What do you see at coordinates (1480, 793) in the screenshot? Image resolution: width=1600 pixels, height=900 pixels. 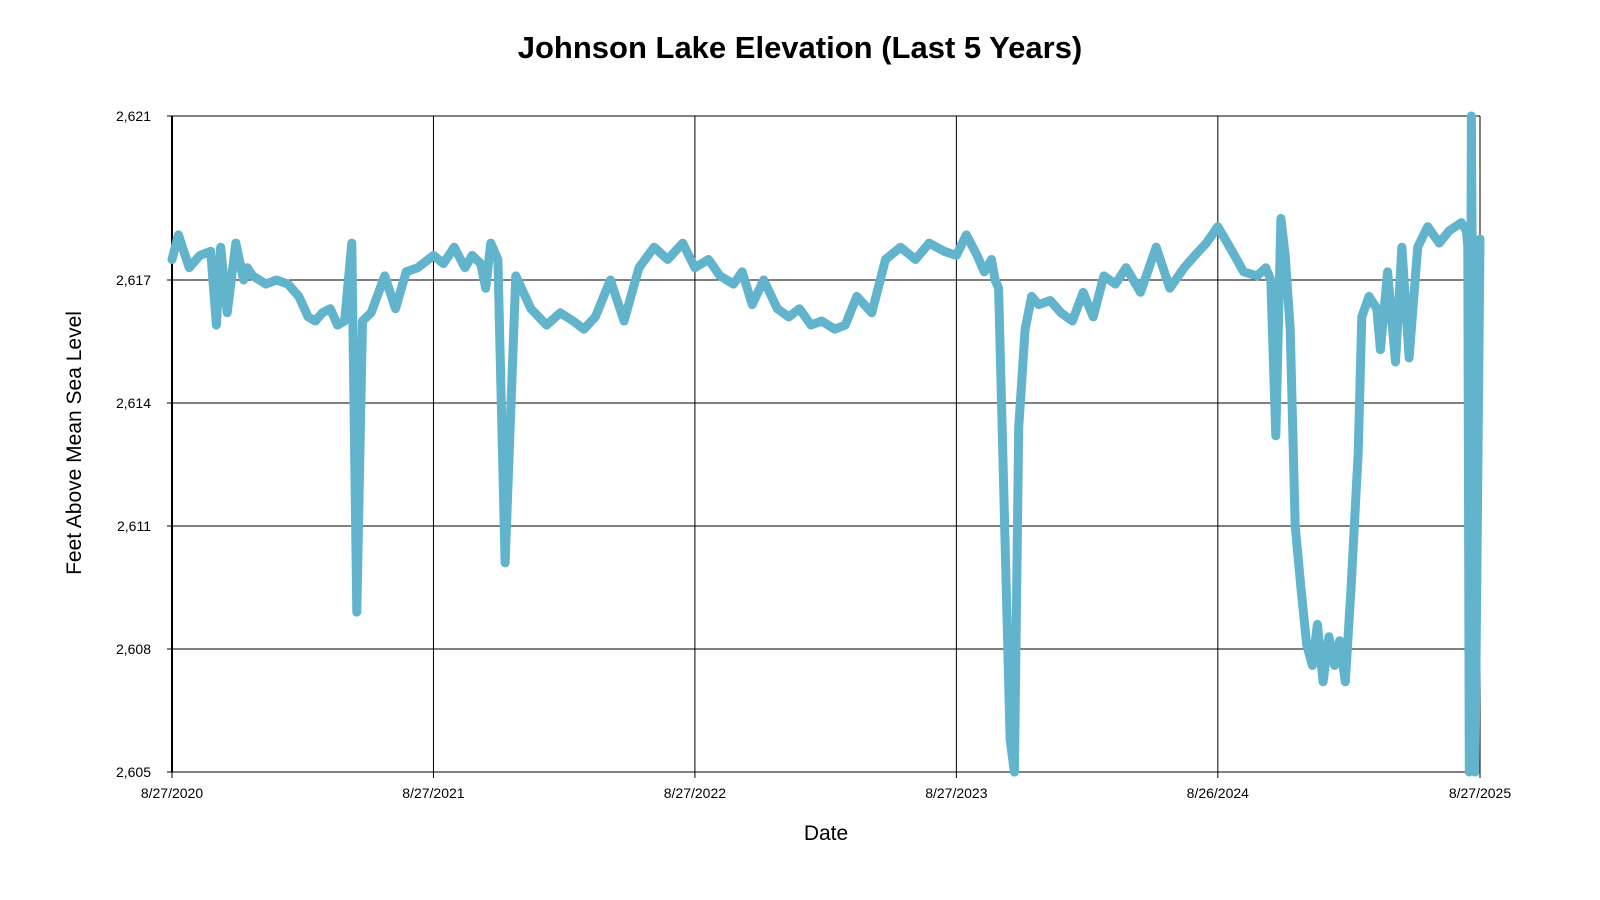 I see `x-tick-label: 8/27/2025` at bounding box center [1480, 793].